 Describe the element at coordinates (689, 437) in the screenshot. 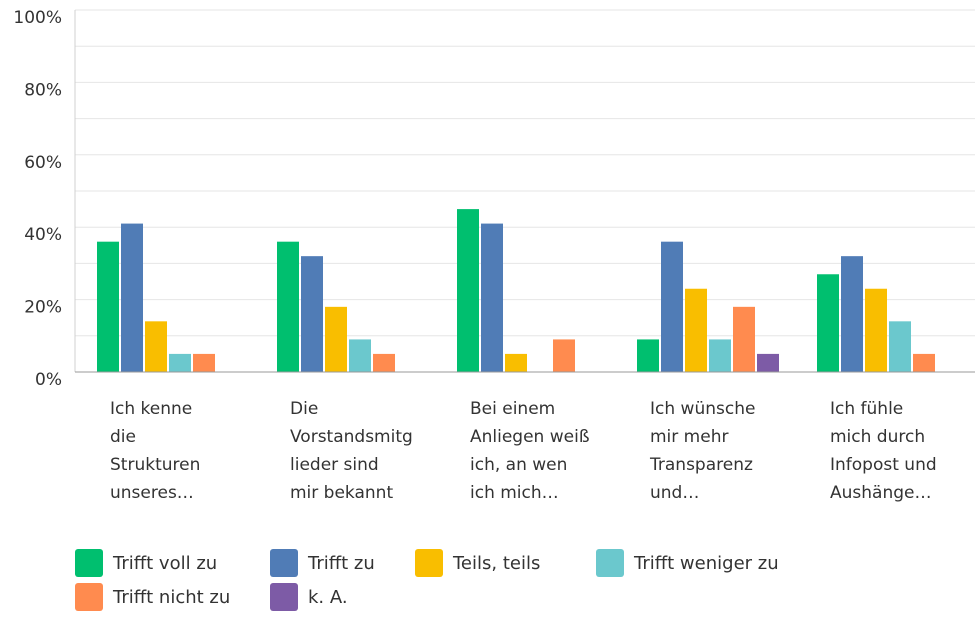

I see `x-tick-label: mir mehr` at that location.